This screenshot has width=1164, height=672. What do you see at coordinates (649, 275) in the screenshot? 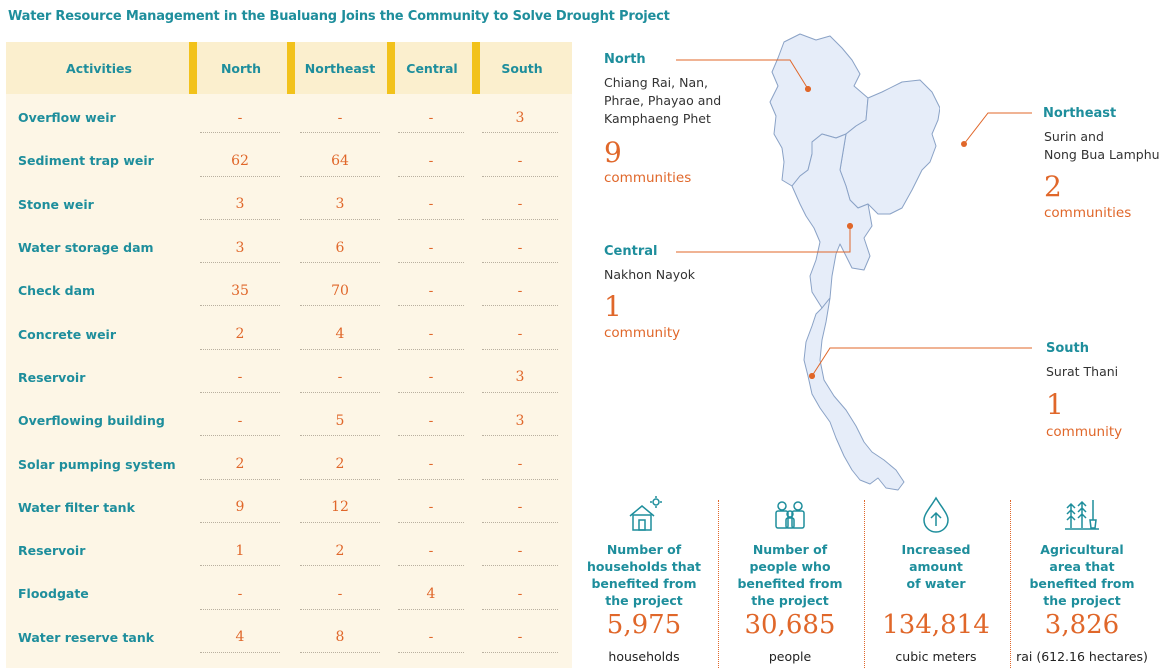
I see `region-central-provinces: Nakhon Nayok` at bounding box center [649, 275].